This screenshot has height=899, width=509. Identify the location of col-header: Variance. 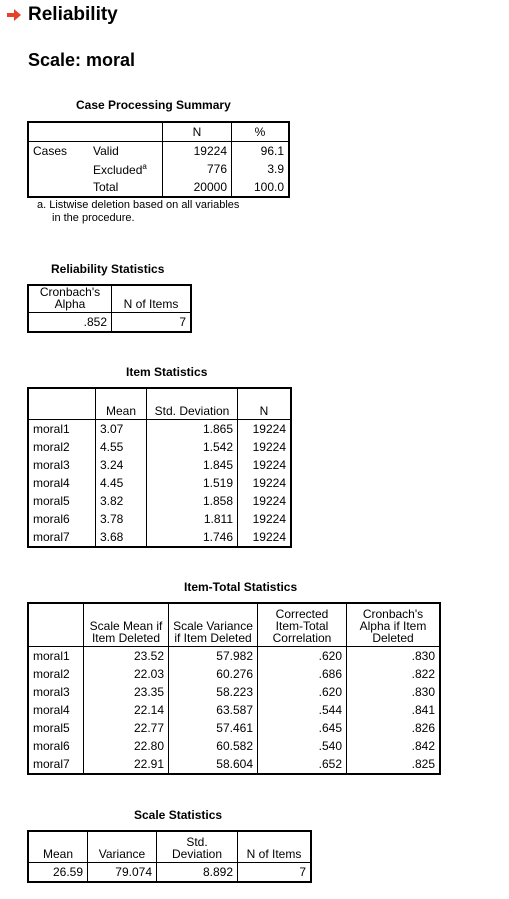
(122, 847).